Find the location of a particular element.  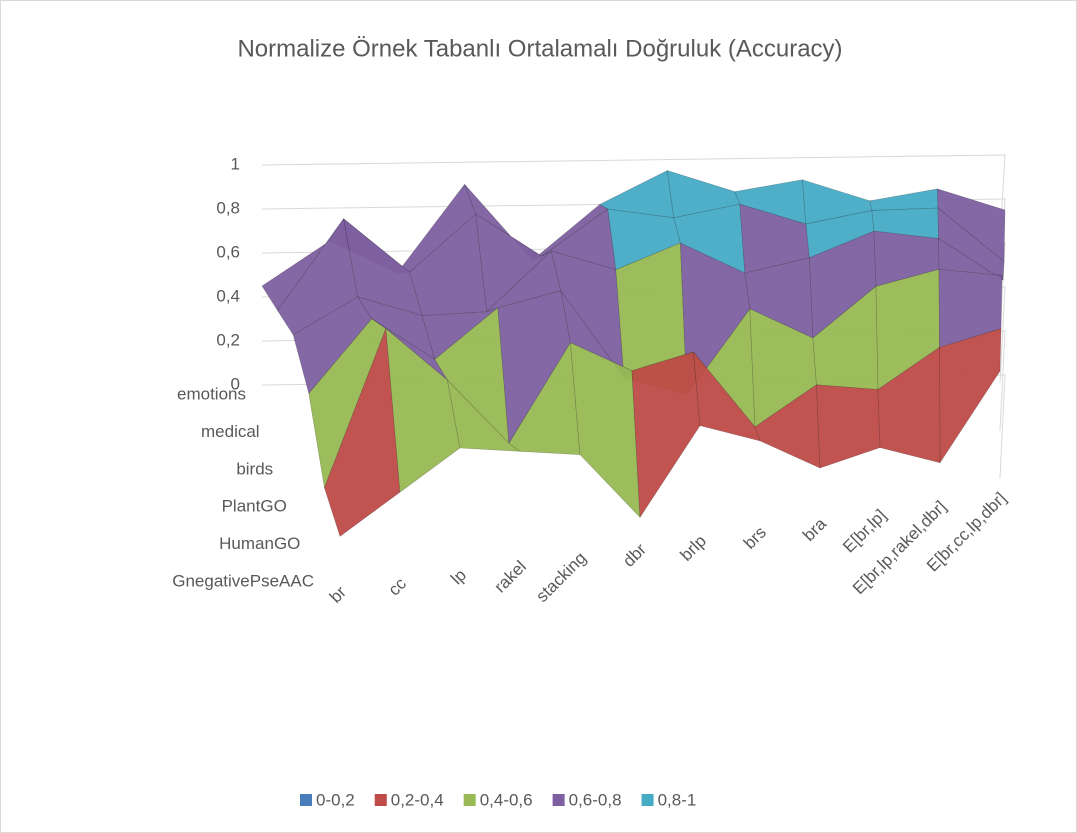

depth-axis-label: birds is located at coordinates (254, 468).